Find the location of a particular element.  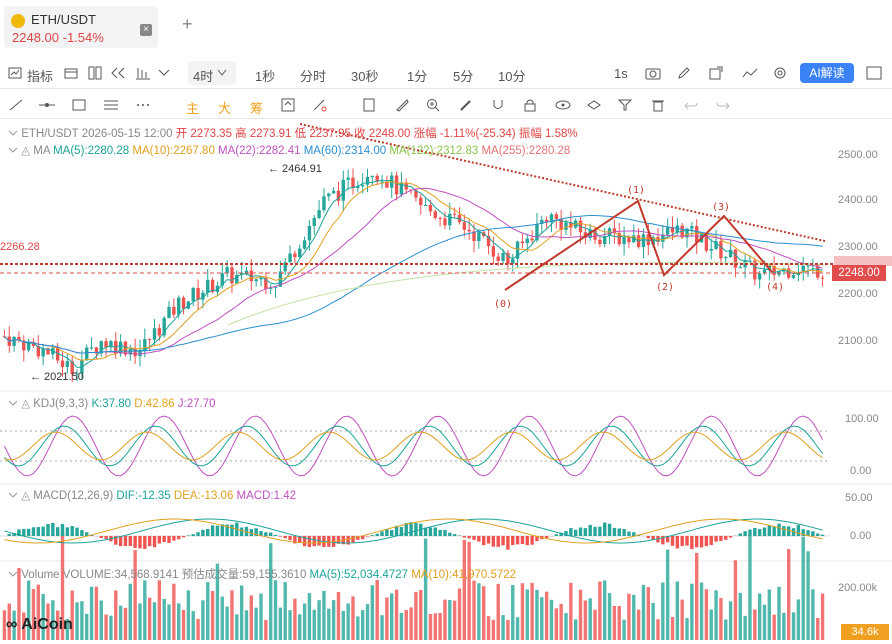

lock-icon is located at coordinates (530, 105).